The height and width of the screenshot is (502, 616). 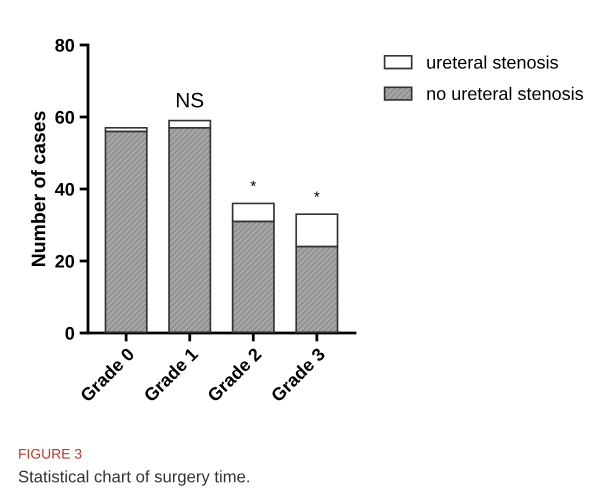 What do you see at coordinates (64, 189) in the screenshot?
I see `y-tick-label: 40` at bounding box center [64, 189].